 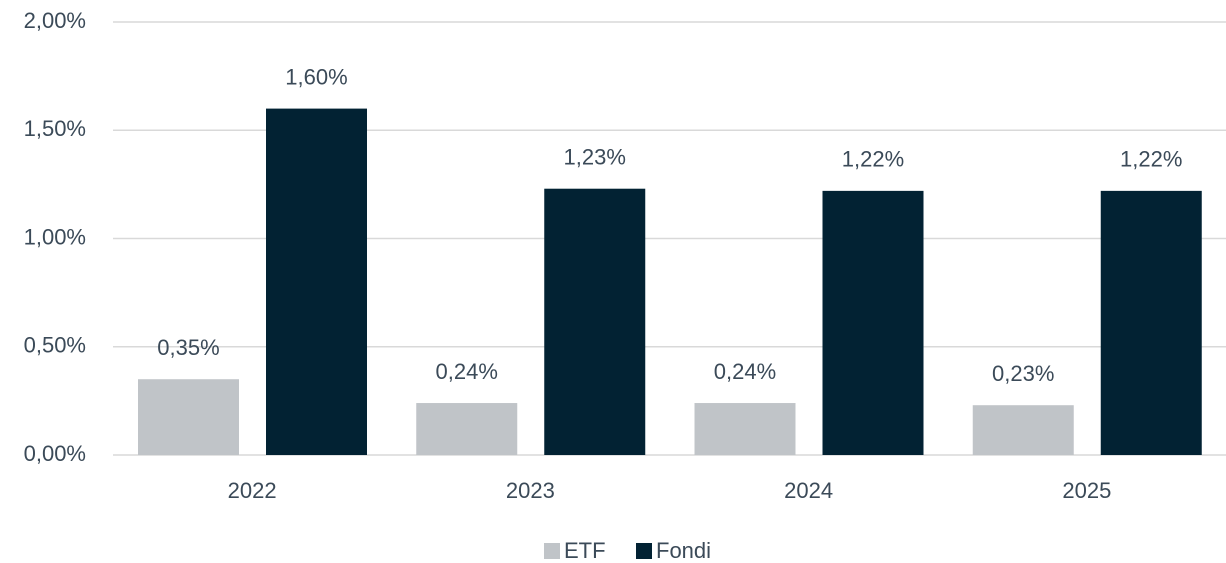 I want to click on value-label: 0,23%, so click(x=1023, y=373).